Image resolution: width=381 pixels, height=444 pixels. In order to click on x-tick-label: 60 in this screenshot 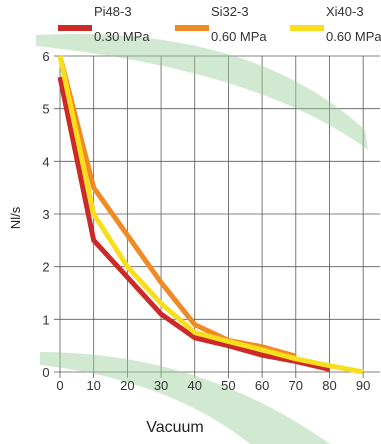, I will do `click(262, 385)`.